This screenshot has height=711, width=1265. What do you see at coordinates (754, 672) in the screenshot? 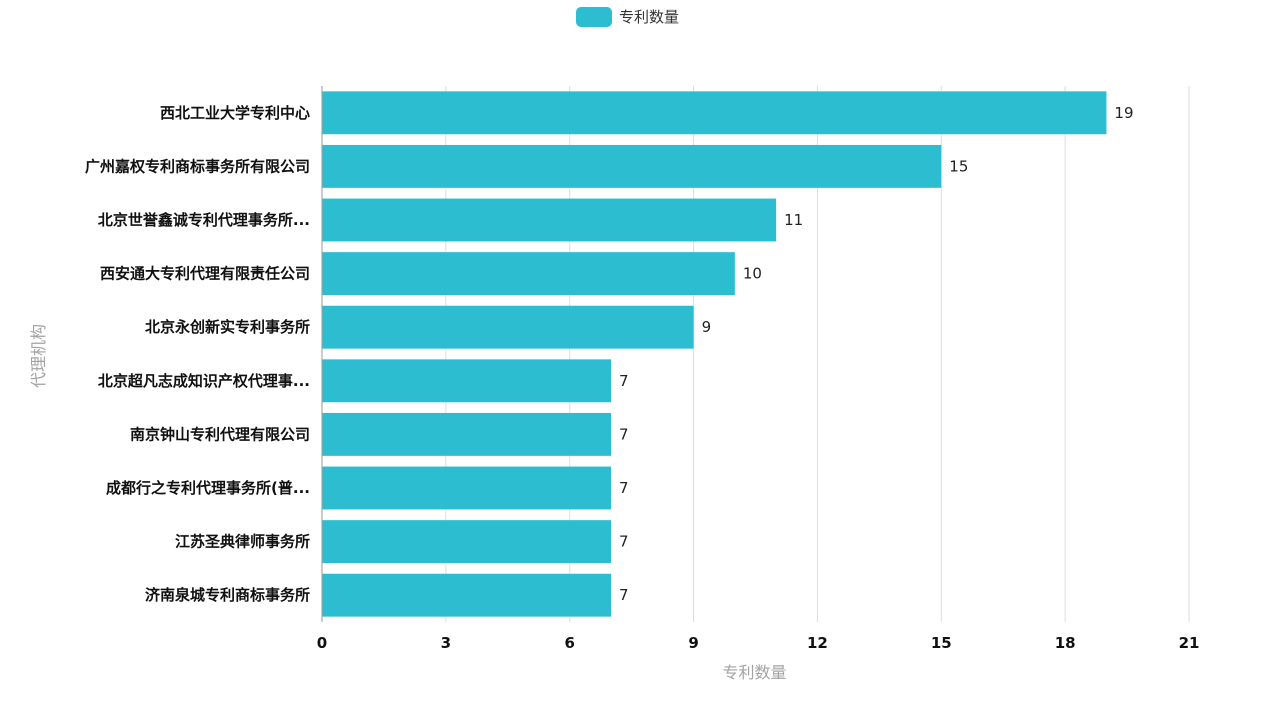
I see `x-axis-title: 专利数量` at bounding box center [754, 672].